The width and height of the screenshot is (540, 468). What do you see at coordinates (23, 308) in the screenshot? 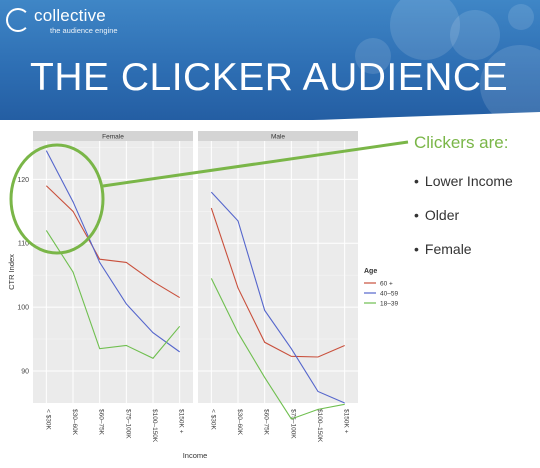
I see `y-tick-label: 100` at bounding box center [23, 308].